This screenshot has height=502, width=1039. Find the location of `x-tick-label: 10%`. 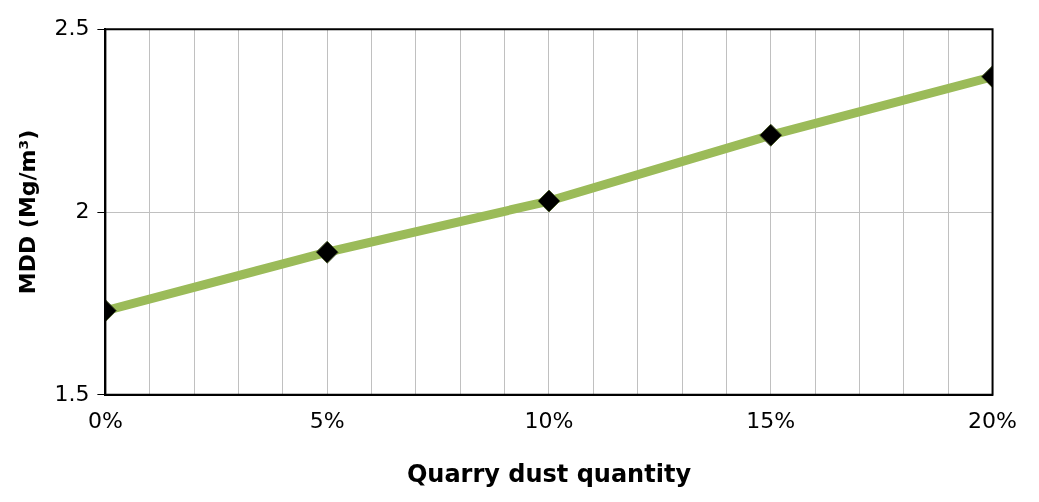

x-tick-label: 10% is located at coordinates (549, 420).